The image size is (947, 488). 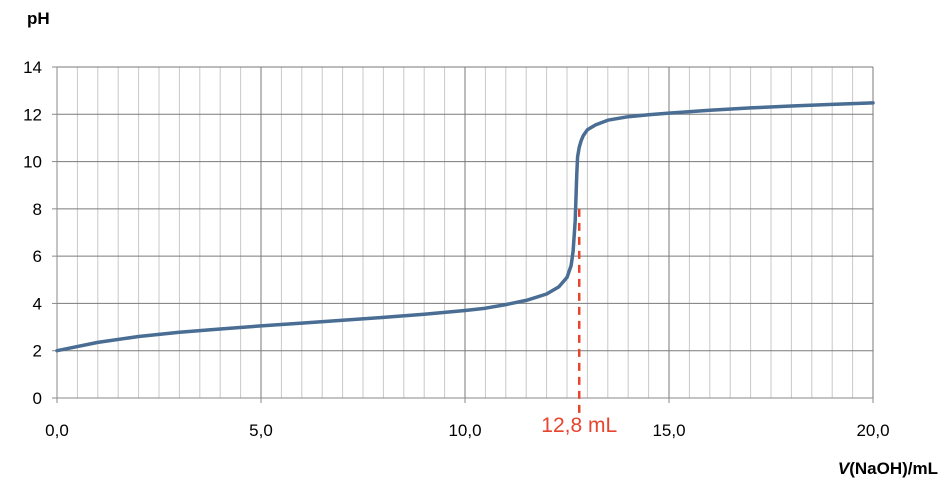 I want to click on x-tick-label: 0,0, so click(x=57, y=430).